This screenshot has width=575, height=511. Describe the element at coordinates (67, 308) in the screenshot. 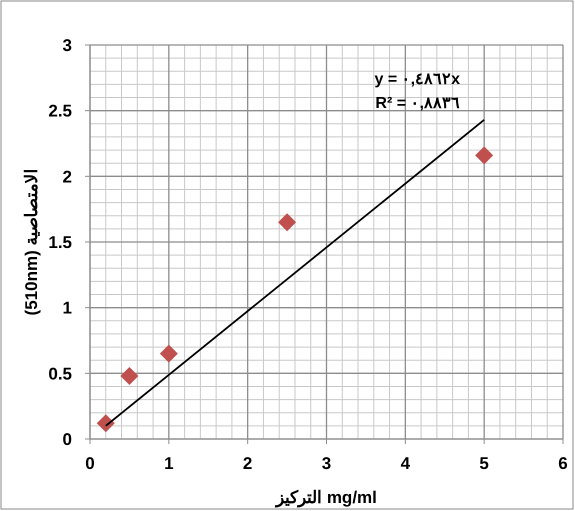

I see `y-tick-label: 1` at that location.